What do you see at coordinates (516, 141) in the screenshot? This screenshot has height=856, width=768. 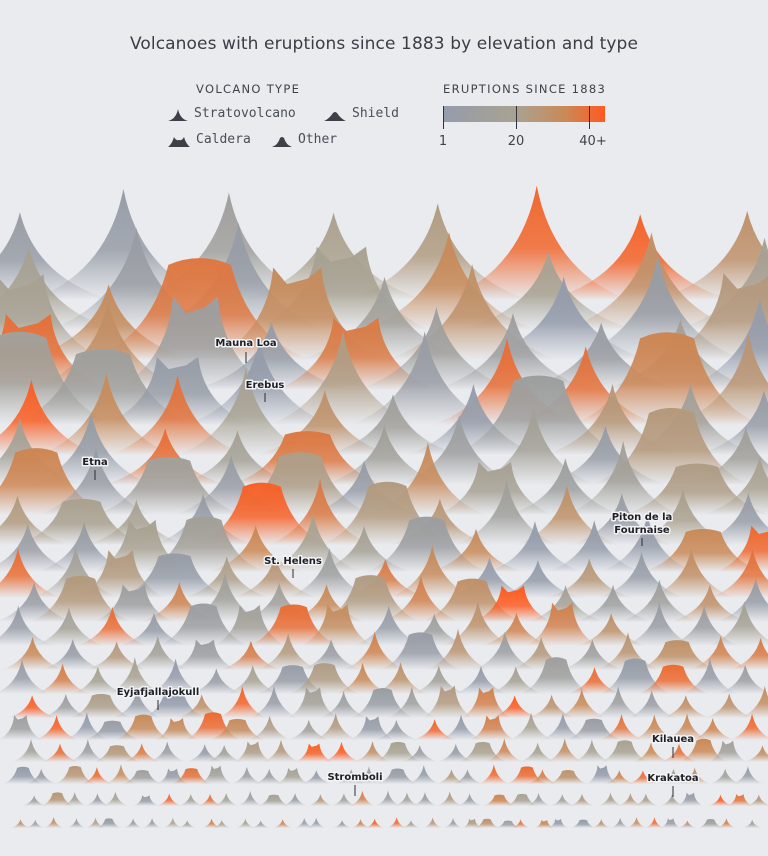 I see `color-bar-tick-label-20: 20` at bounding box center [516, 141].